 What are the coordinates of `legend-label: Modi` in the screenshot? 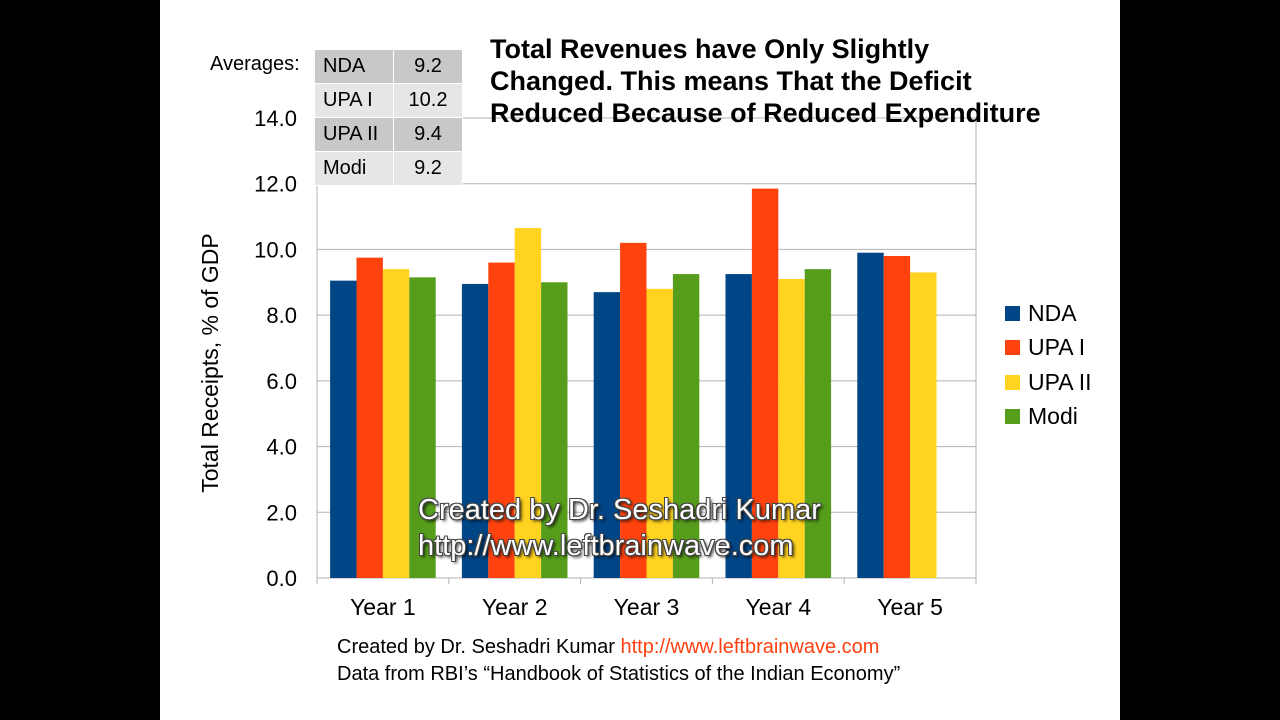 It's located at (1053, 416).